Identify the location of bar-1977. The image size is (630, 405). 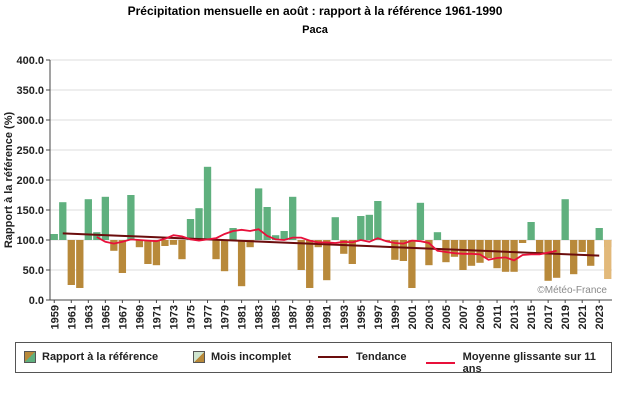
(207, 203).